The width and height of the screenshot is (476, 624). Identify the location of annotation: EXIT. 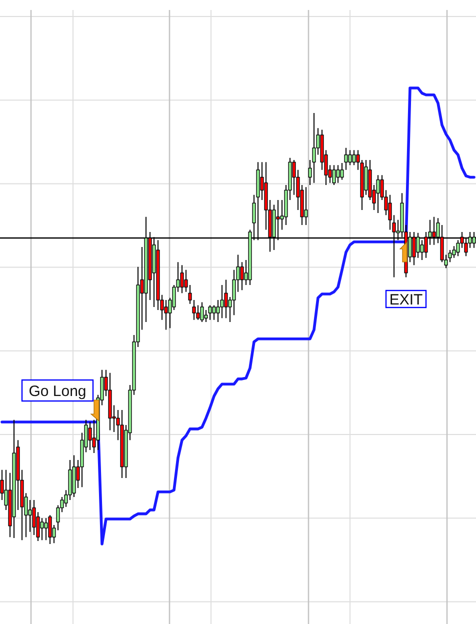
(406, 299).